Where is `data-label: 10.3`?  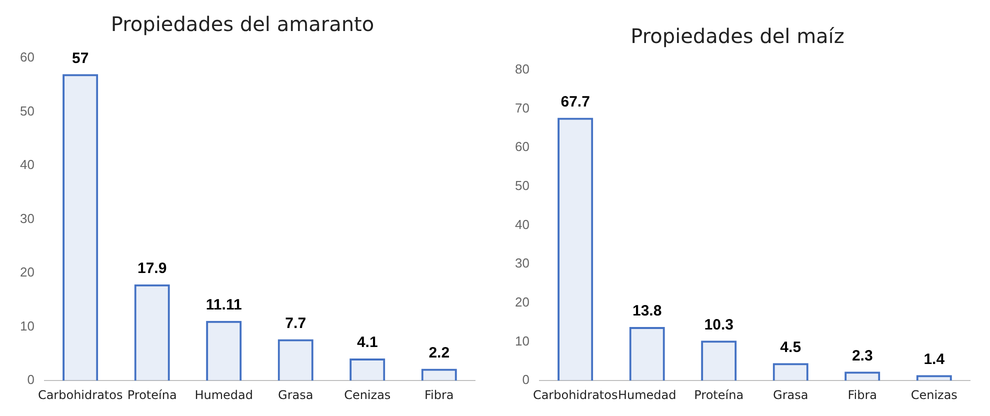 data-label: 10.3 is located at coordinates (719, 325).